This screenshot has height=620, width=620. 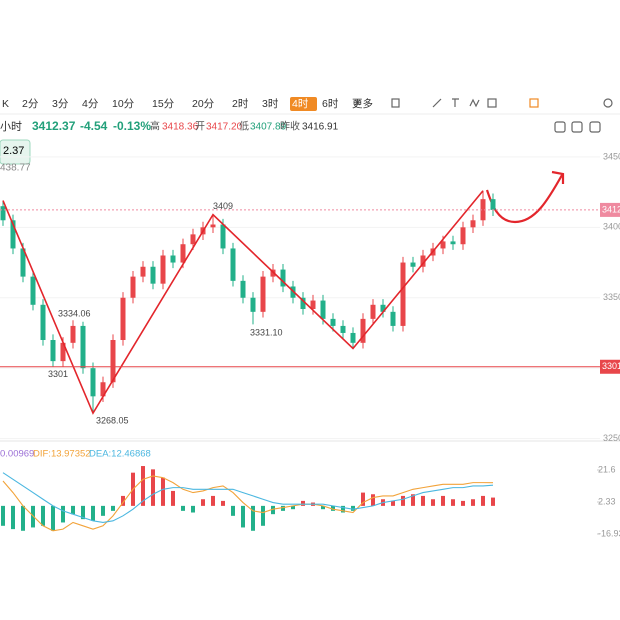 What do you see at coordinates (90, 104) in the screenshot?
I see `period-tab: 4分` at bounding box center [90, 104].